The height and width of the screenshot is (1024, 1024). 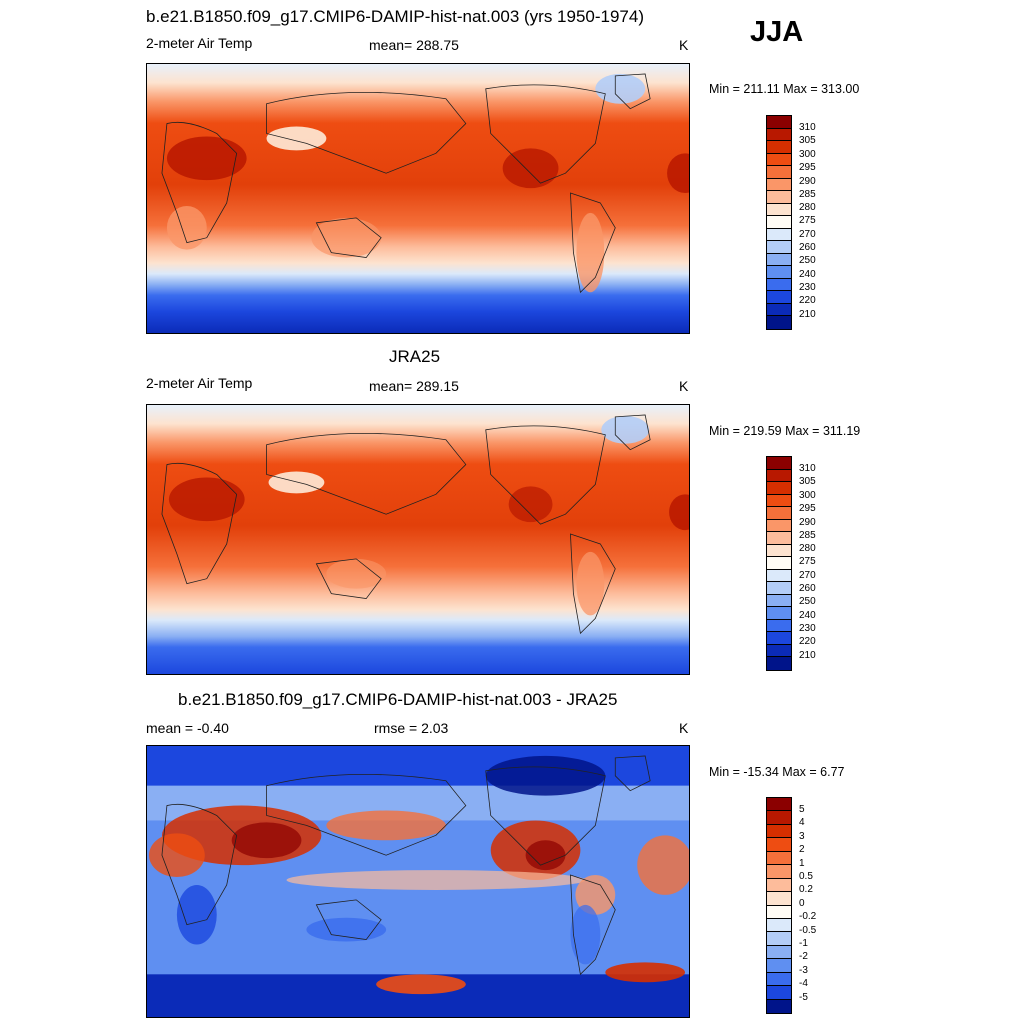 What do you see at coordinates (807, 274) in the screenshot?
I see `colorbar-tick: 240` at bounding box center [807, 274].